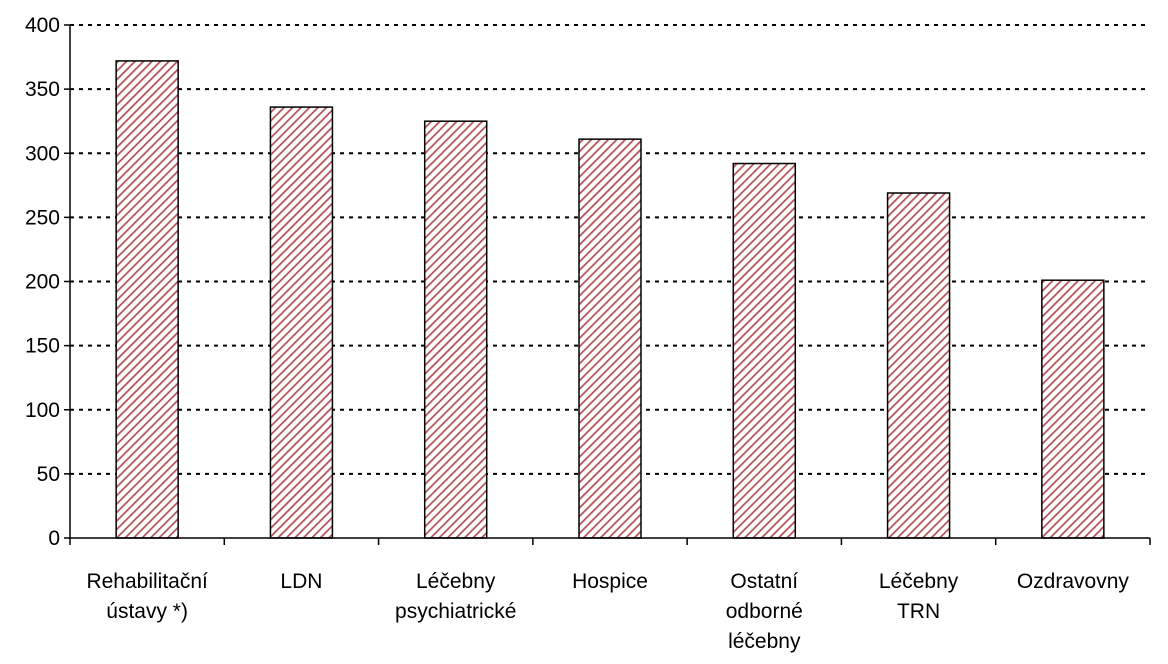  Describe the element at coordinates (455, 596) in the screenshot. I see `x-tick-label: Léčebny psychiatrické` at that location.